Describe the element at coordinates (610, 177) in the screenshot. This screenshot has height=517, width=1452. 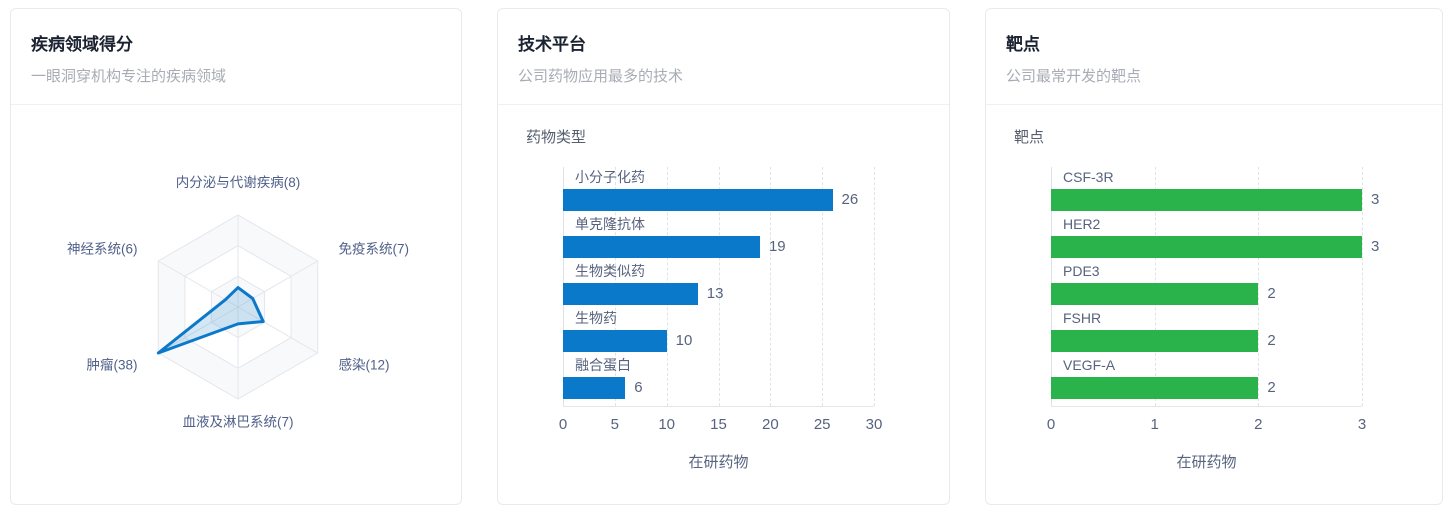
I see `bar-category-label: 小分子化药` at that location.